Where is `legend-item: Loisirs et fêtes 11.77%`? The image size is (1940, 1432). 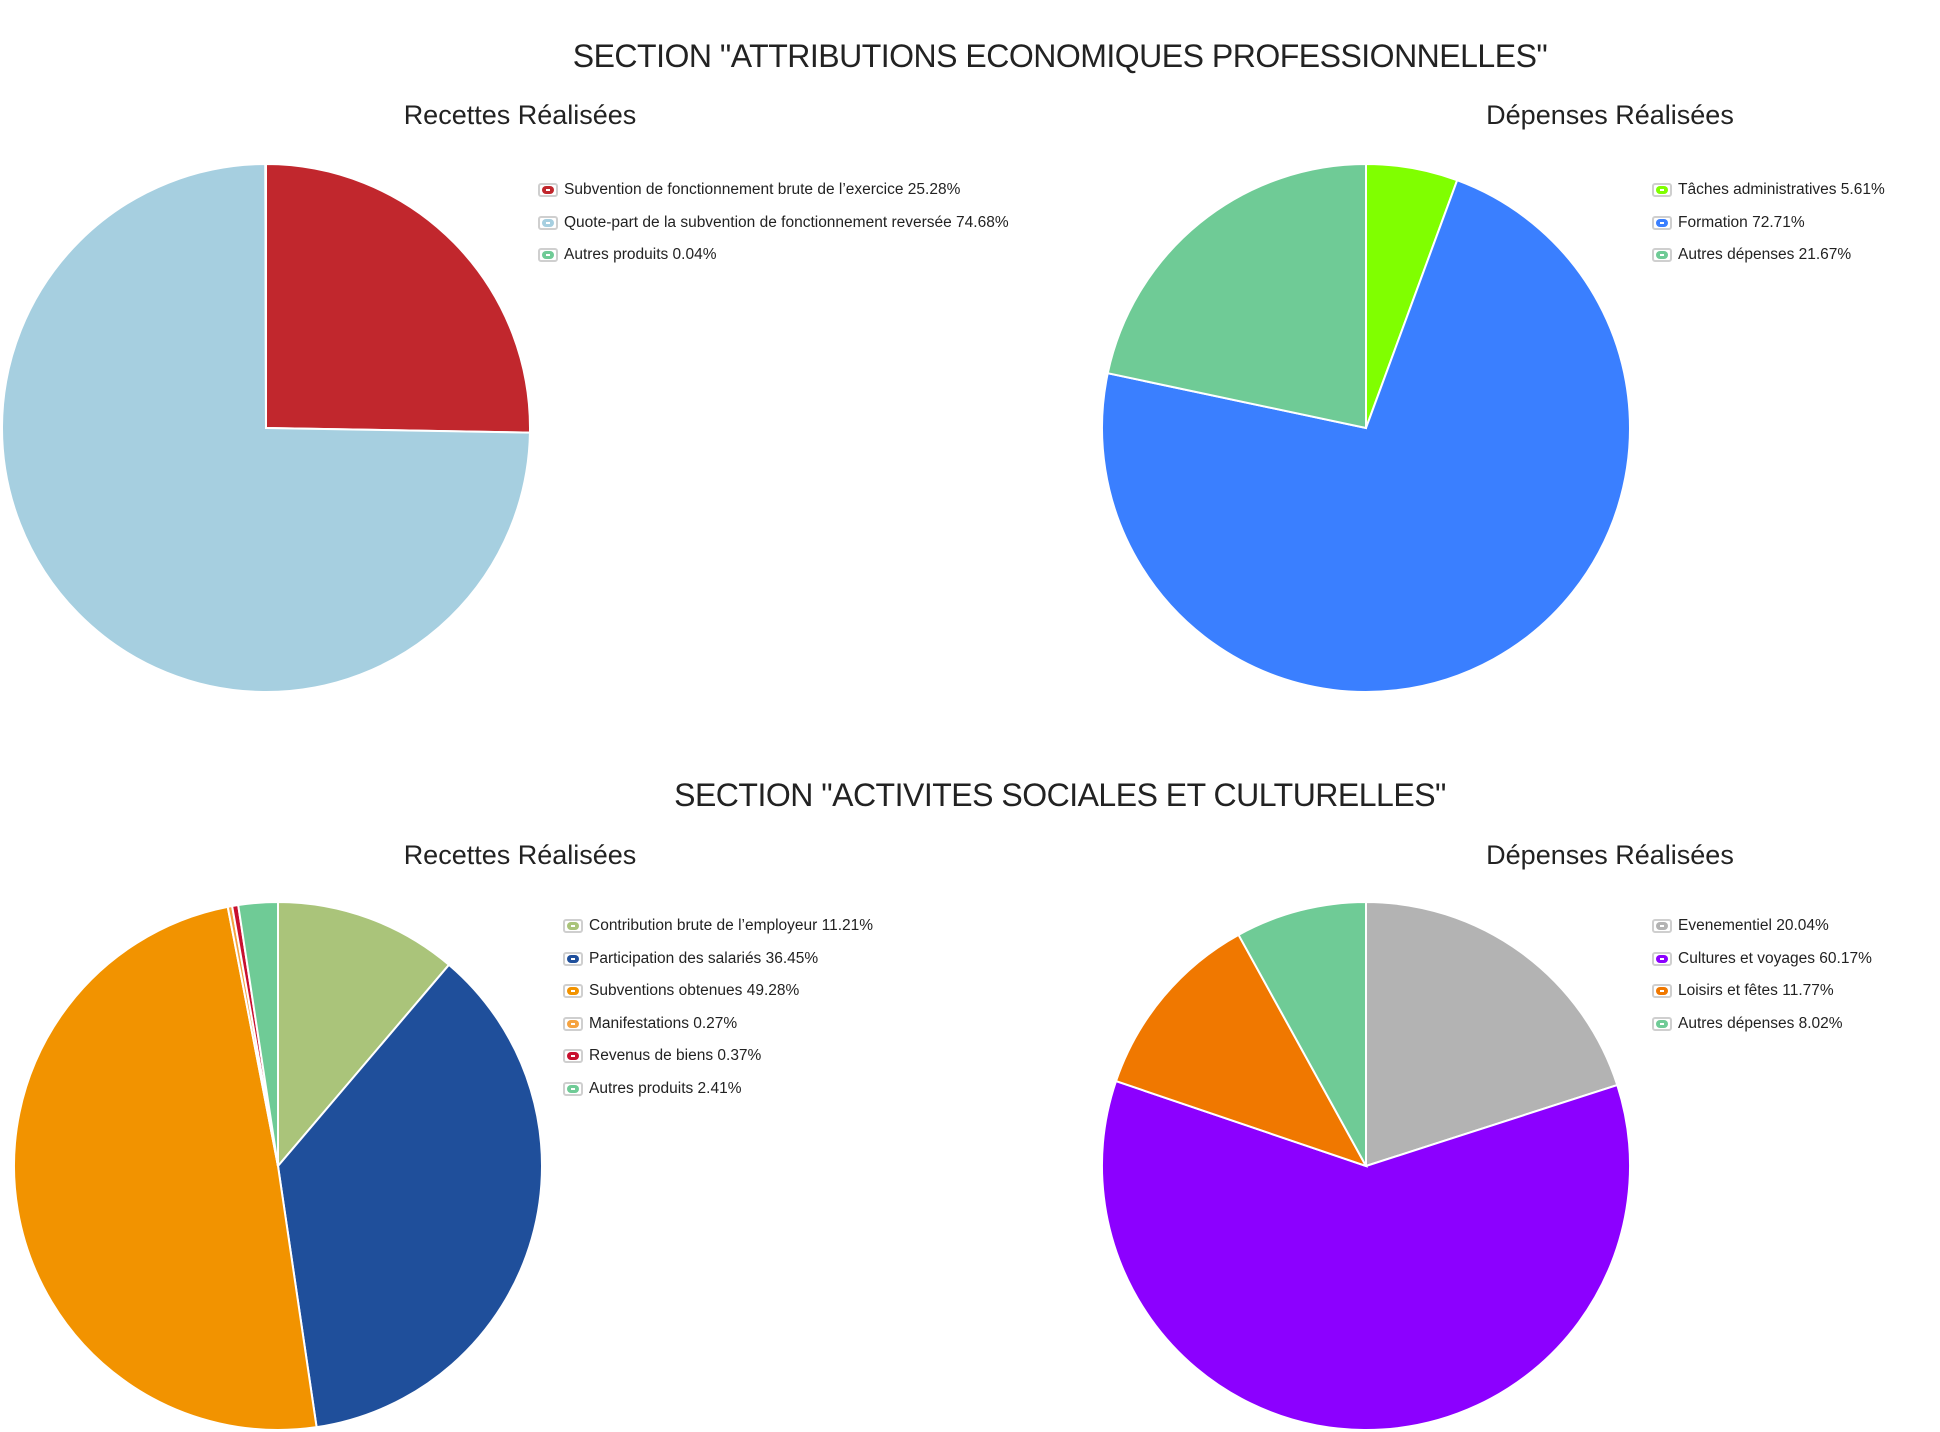 legend-item: Loisirs et fêtes 11.77% is located at coordinates (1762, 991).